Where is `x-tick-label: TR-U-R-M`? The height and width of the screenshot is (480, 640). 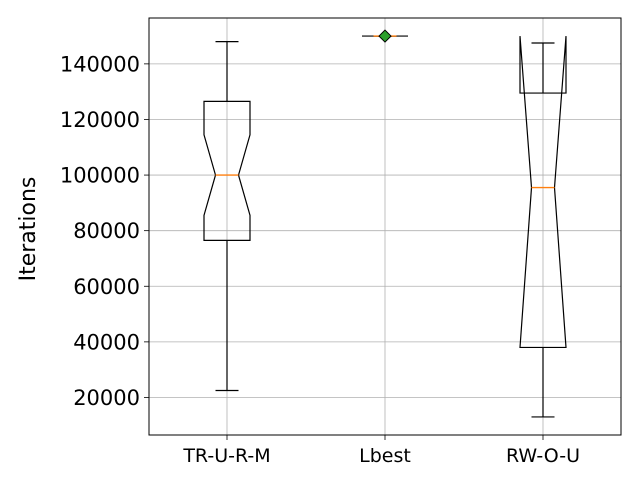
x-tick-label: TR-U-R-M is located at coordinates (226, 456).